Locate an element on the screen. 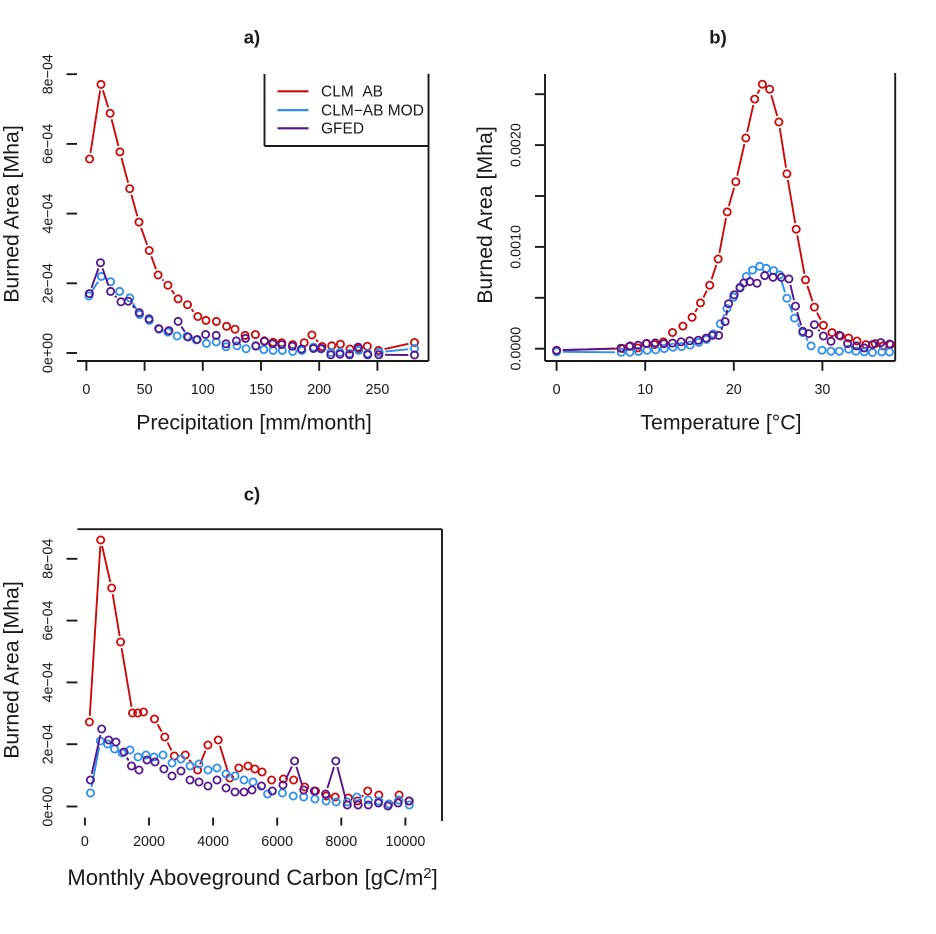 This screenshot has width=936, height=934. svg-text: a) is located at coordinates (252, 37).